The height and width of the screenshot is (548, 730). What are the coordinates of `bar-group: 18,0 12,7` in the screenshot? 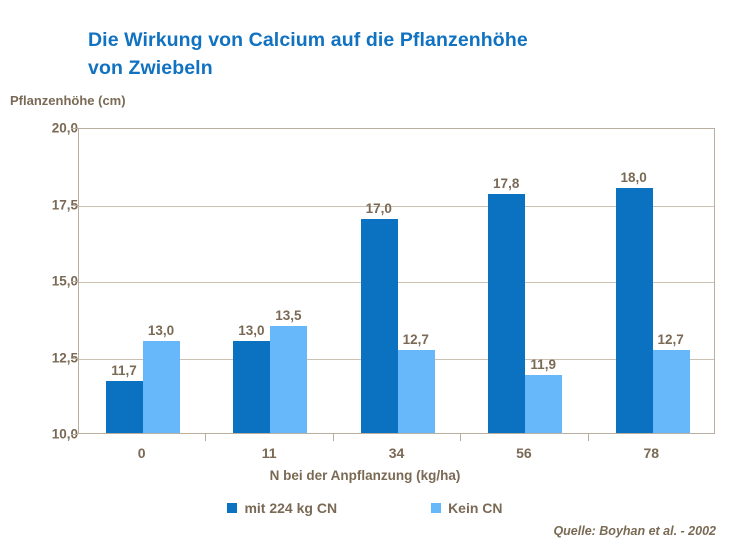 It's located at (652, 281).